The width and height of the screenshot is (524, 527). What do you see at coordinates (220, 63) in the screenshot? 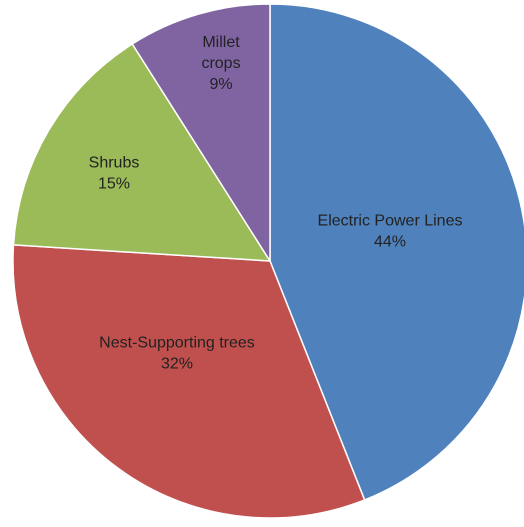
I see `slice-label-millet-crops: Millet crops 9%` at bounding box center [220, 63].